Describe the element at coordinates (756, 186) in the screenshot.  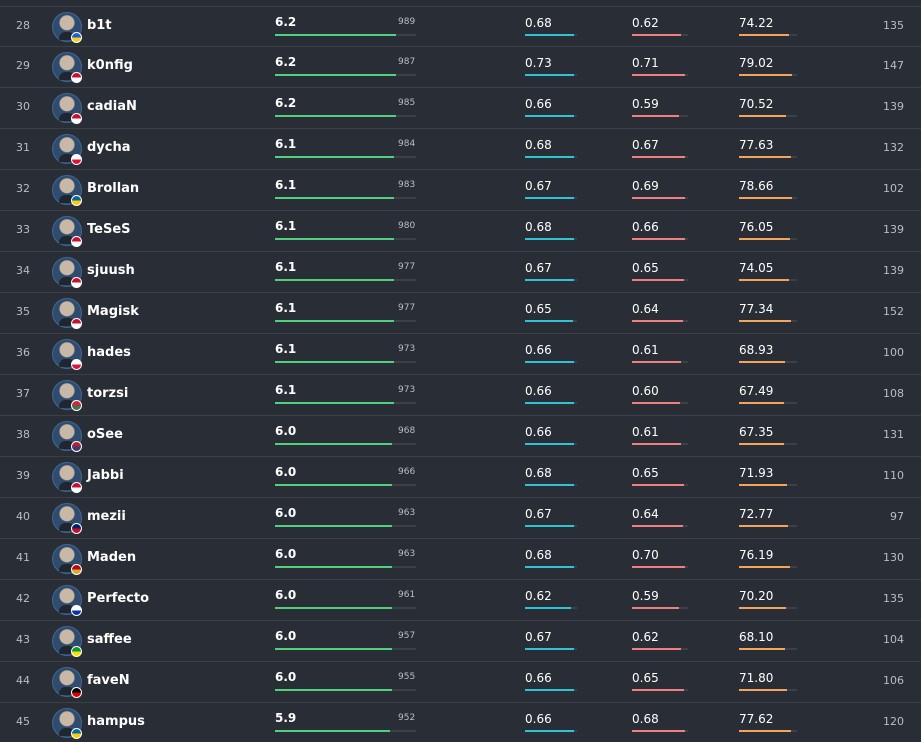
I see `player-adr: 78.66` at that location.